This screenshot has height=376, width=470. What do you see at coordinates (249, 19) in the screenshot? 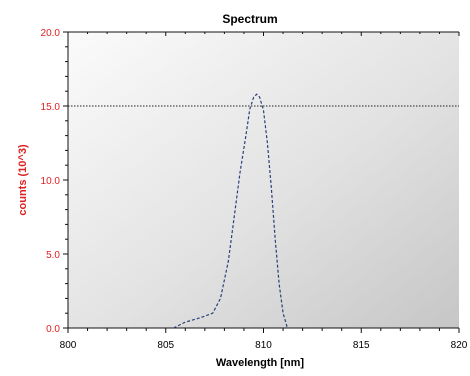
I see `chart-title: Spectrum` at bounding box center [249, 19].